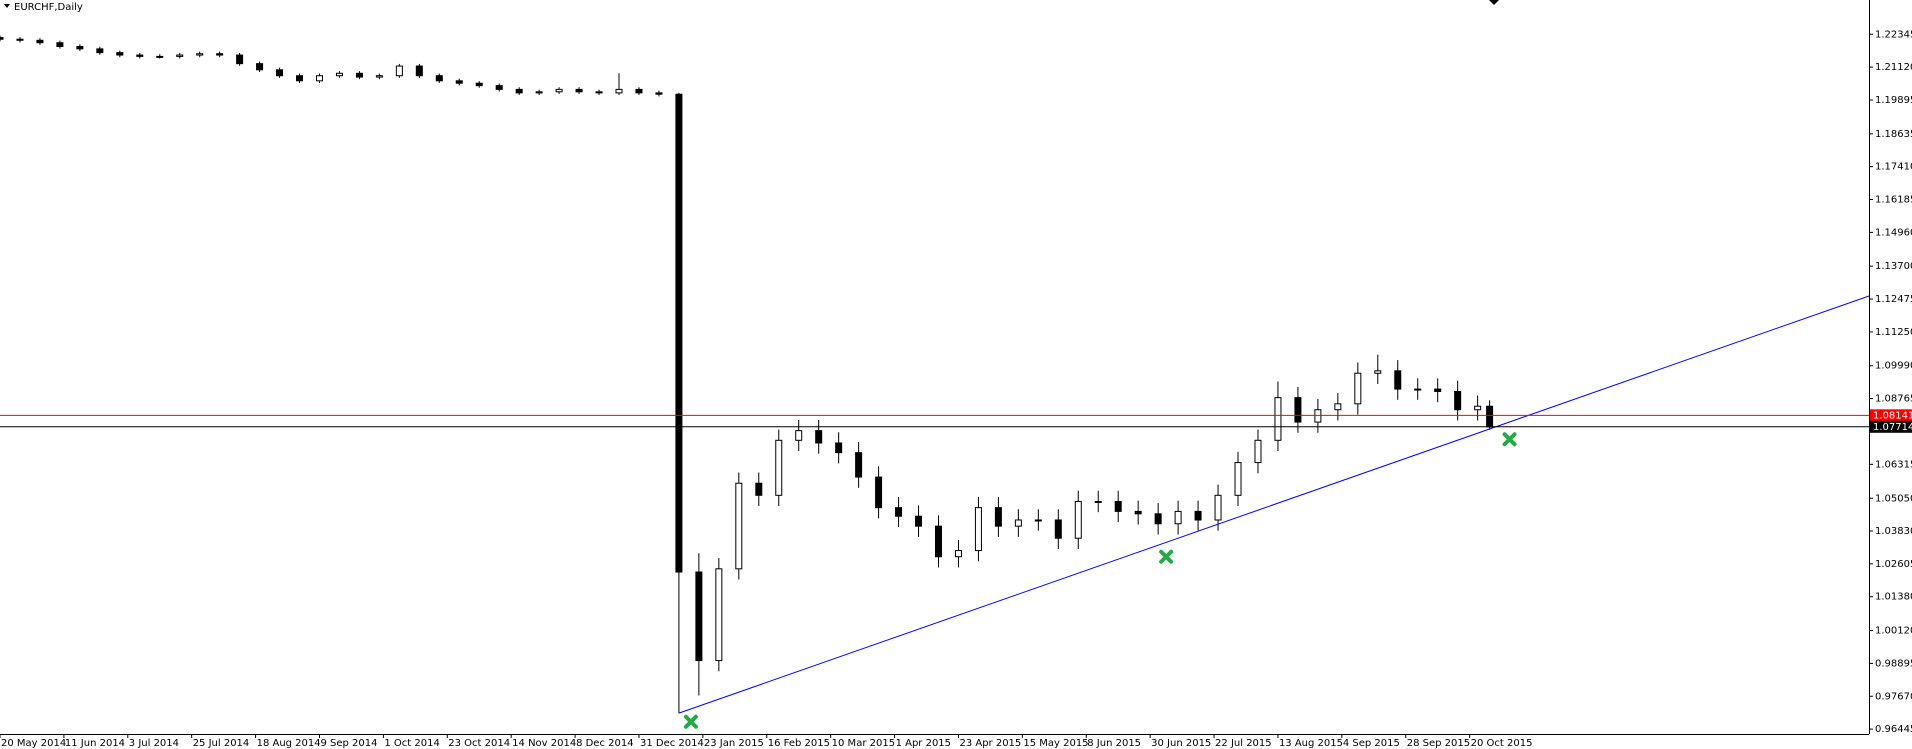 This screenshot has width=1912, height=749. Describe the element at coordinates (411, 743) in the screenshot. I see `x-tick-label: 1 Oct 2014` at that location.